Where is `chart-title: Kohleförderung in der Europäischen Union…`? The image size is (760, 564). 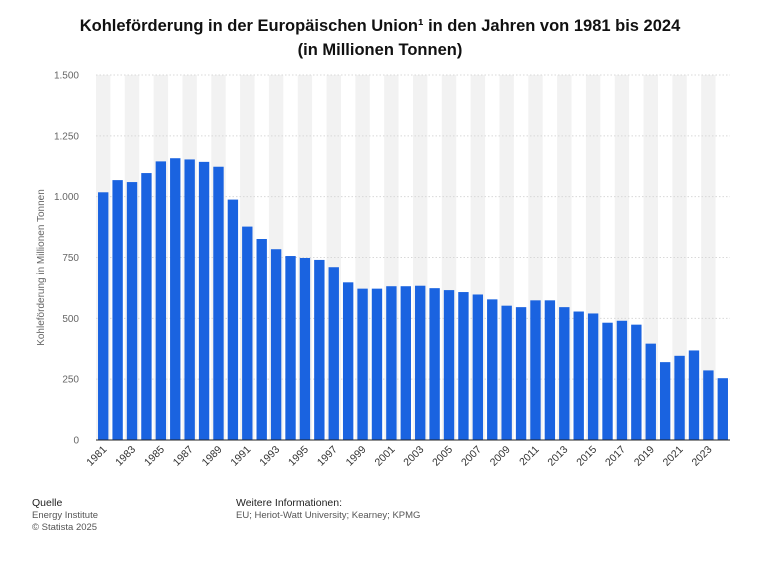 chart-title: Kohleförderung in der Europäischen Union… is located at coordinates (380, 38).